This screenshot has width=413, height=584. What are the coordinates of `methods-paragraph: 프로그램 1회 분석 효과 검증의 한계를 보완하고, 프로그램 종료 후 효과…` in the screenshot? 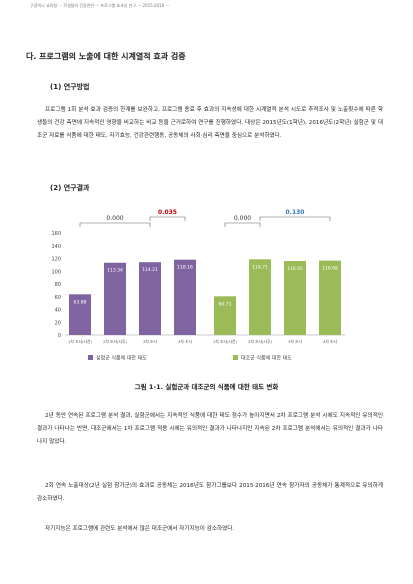 It's located at (210, 123).